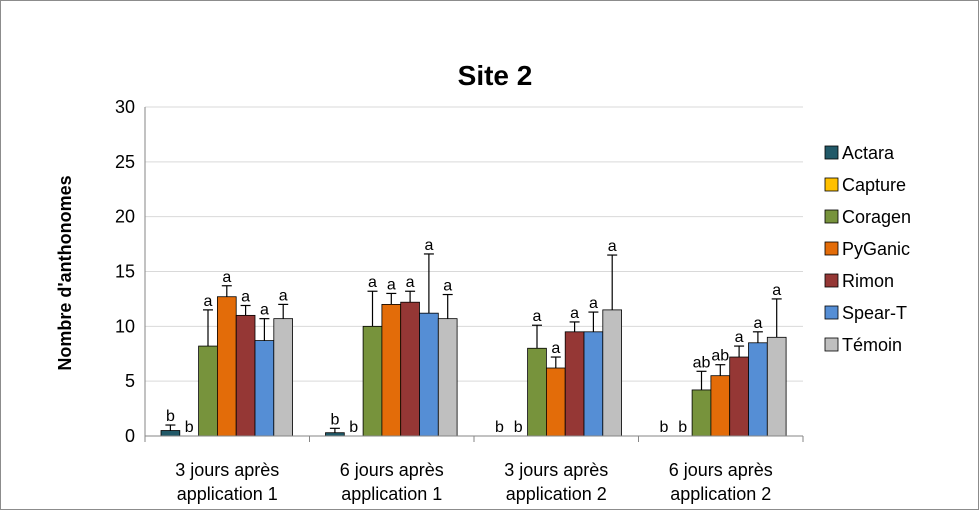 The image size is (979, 514). Describe the element at coordinates (495, 75) in the screenshot. I see `chart-title: Site 2` at that location.